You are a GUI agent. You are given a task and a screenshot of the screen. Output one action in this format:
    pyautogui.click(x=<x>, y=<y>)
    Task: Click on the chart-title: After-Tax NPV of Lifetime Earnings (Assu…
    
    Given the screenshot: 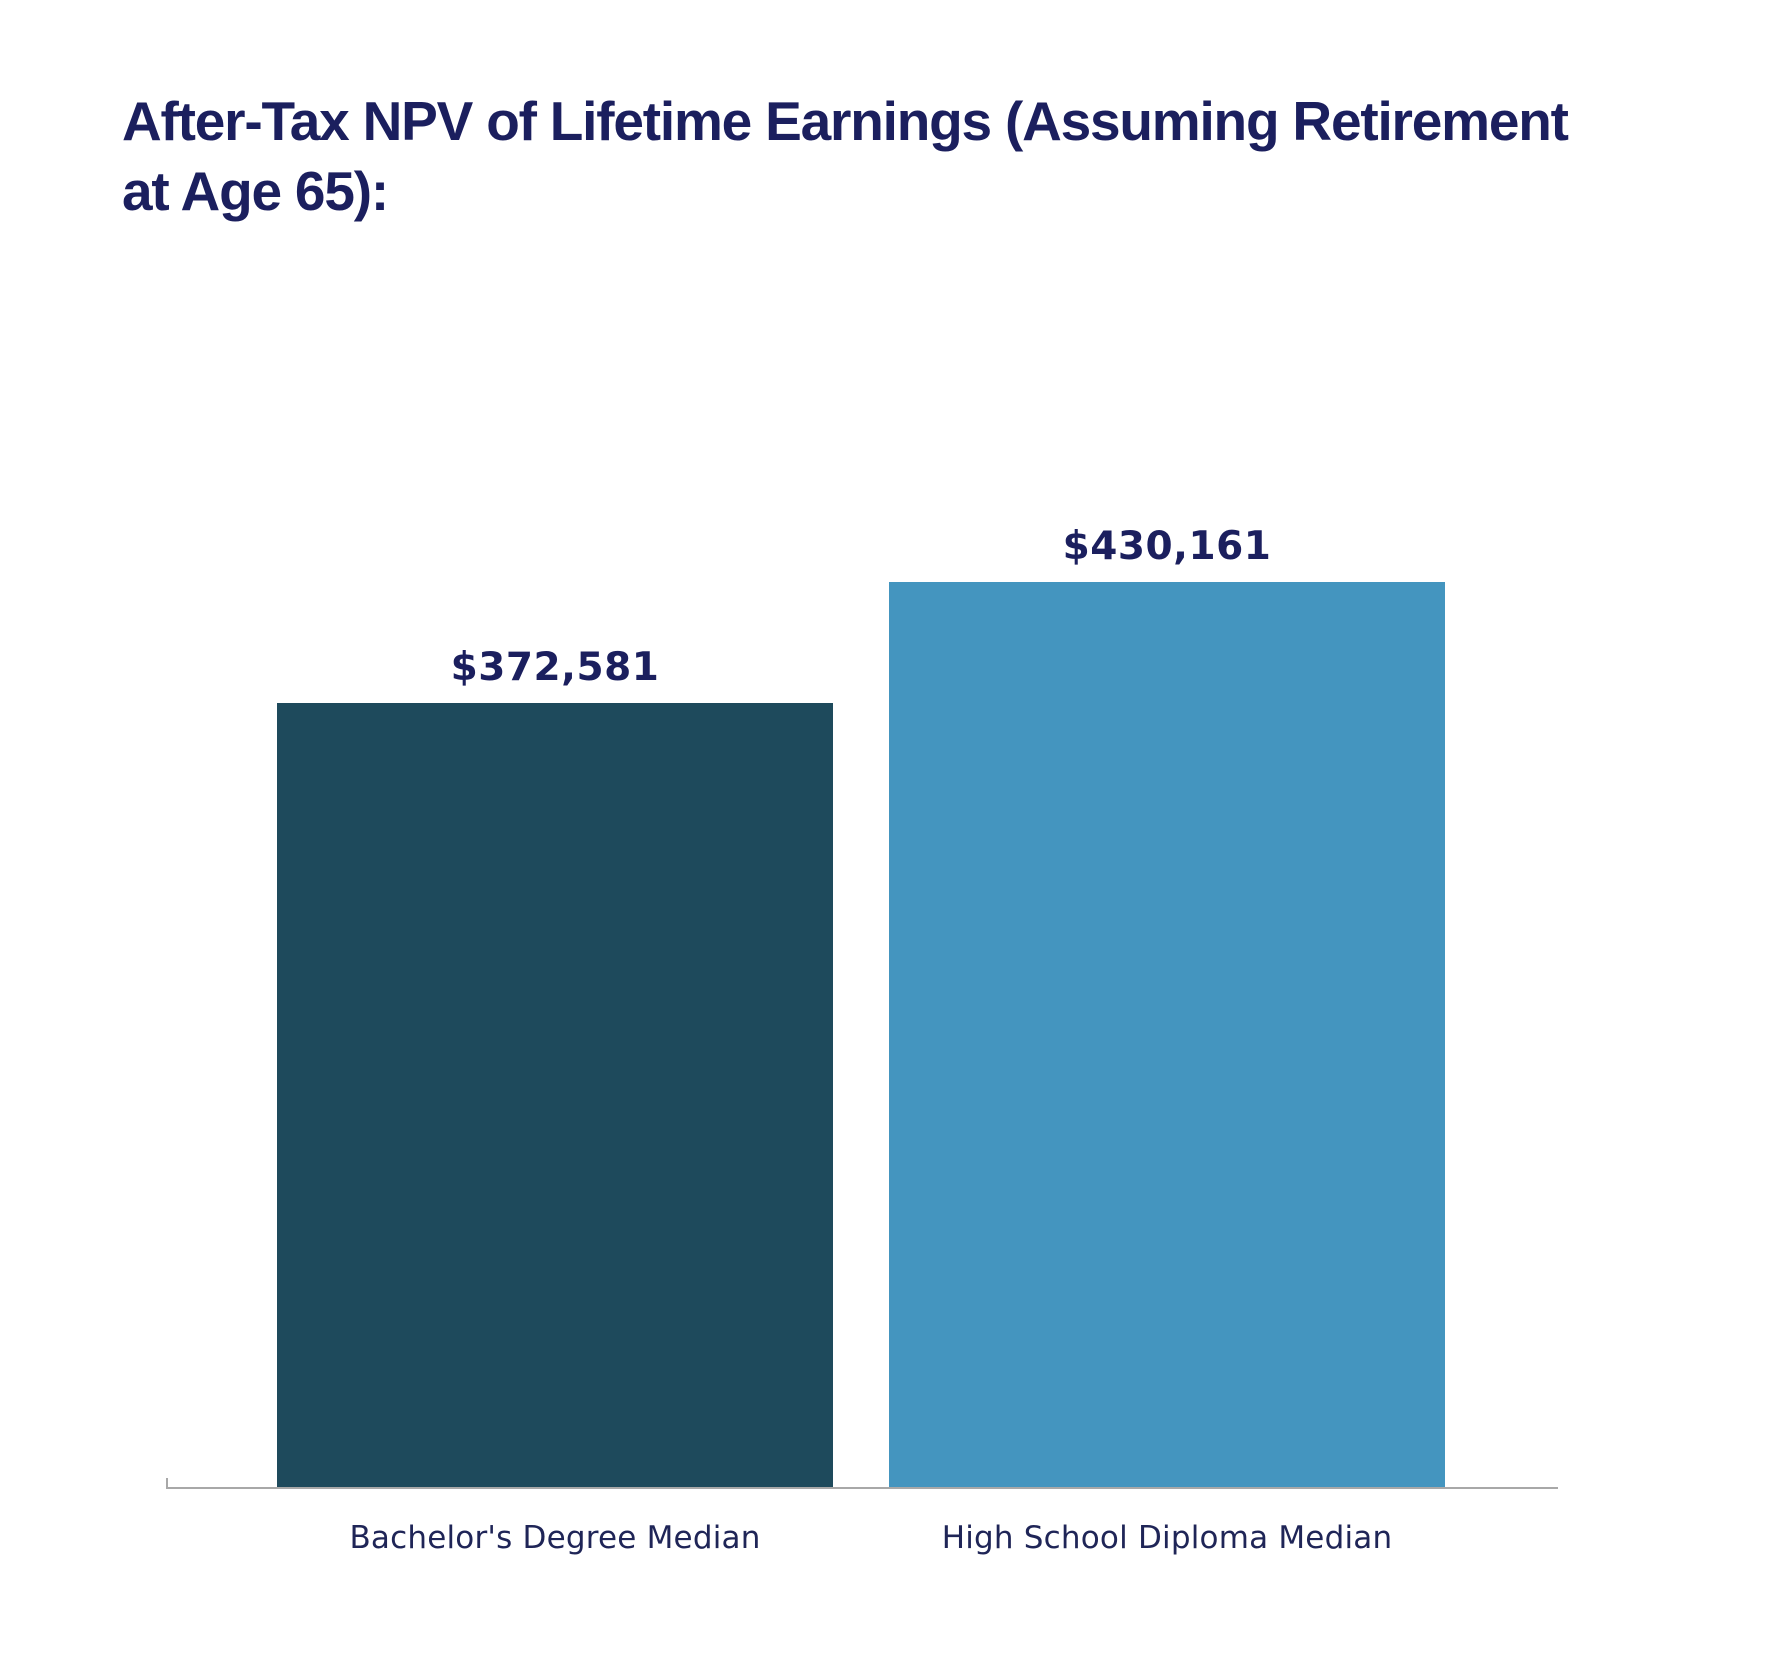 What is the action you would take?
    pyautogui.click(x=872, y=156)
    